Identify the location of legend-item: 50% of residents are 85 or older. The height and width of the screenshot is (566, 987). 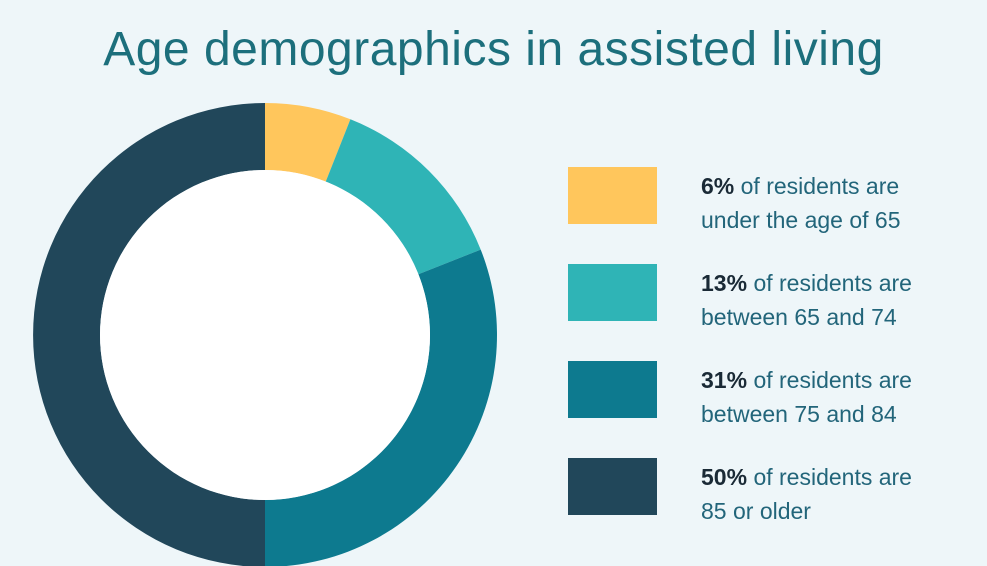
(773, 491).